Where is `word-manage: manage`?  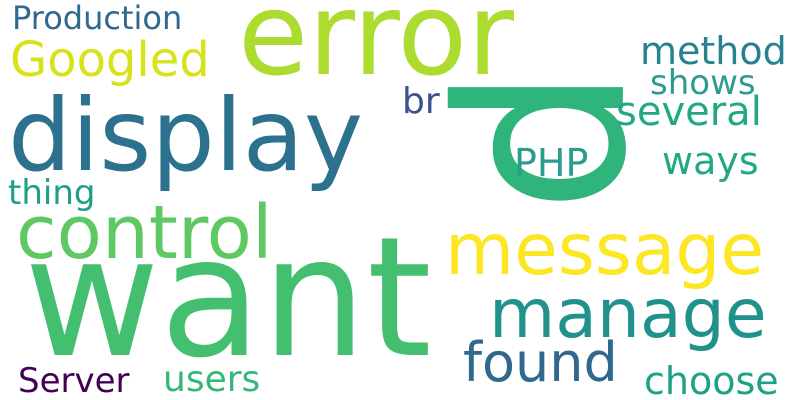
word-manage: manage is located at coordinates (628, 314).